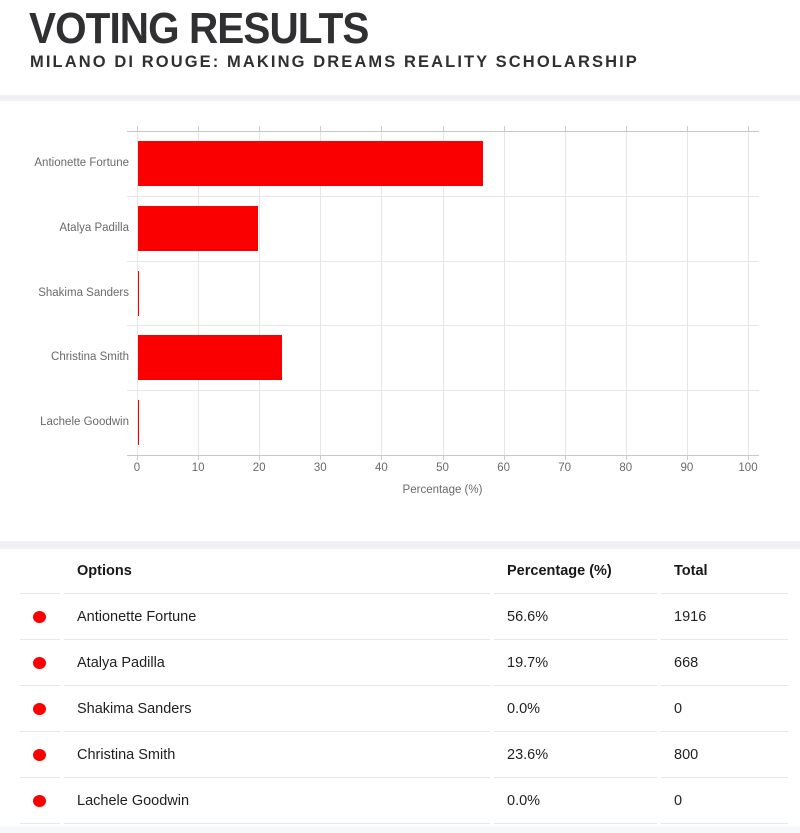 The height and width of the screenshot is (833, 800). I want to click on total-cell: 668, so click(724, 663).